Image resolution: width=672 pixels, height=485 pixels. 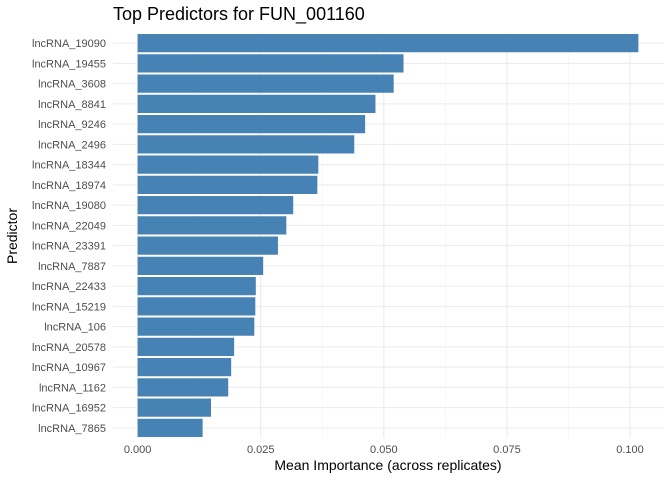 I want to click on y-tick-label: lncRNA_106, so click(x=75, y=328).